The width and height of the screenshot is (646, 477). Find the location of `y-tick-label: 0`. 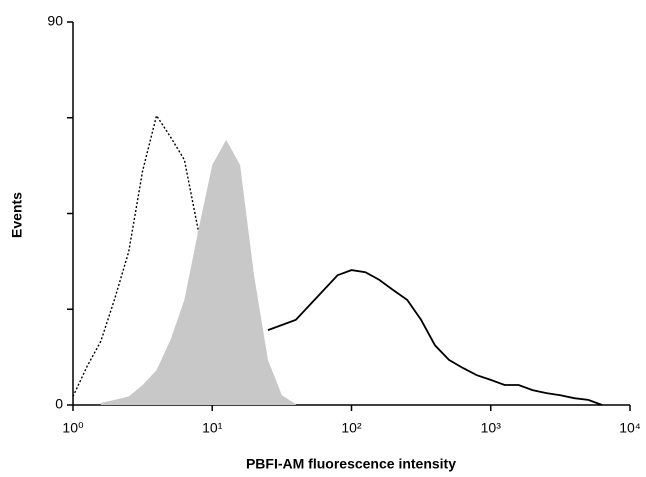

y-tick-label: 0 is located at coordinates (59, 404).